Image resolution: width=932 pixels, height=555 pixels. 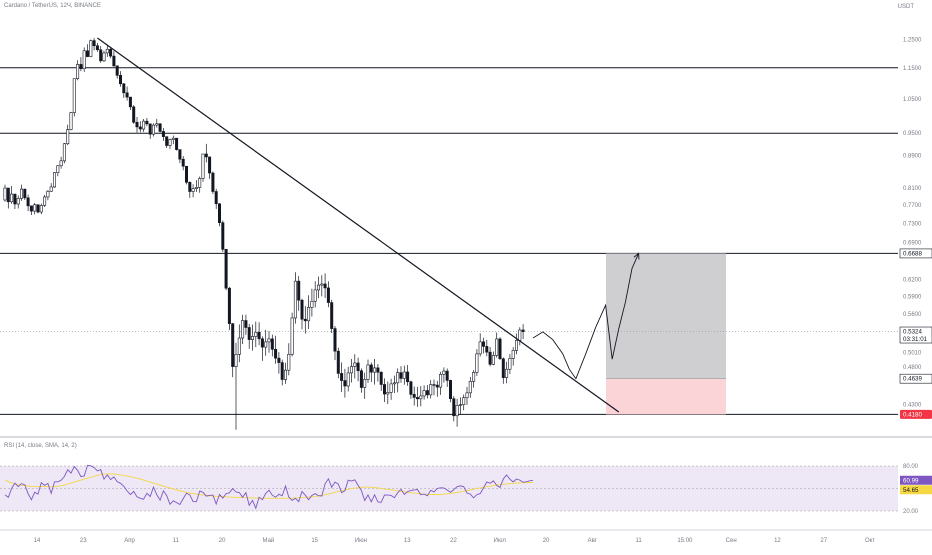 What do you see at coordinates (636, 256) in the screenshot?
I see `projection-arrow-head` at bounding box center [636, 256].